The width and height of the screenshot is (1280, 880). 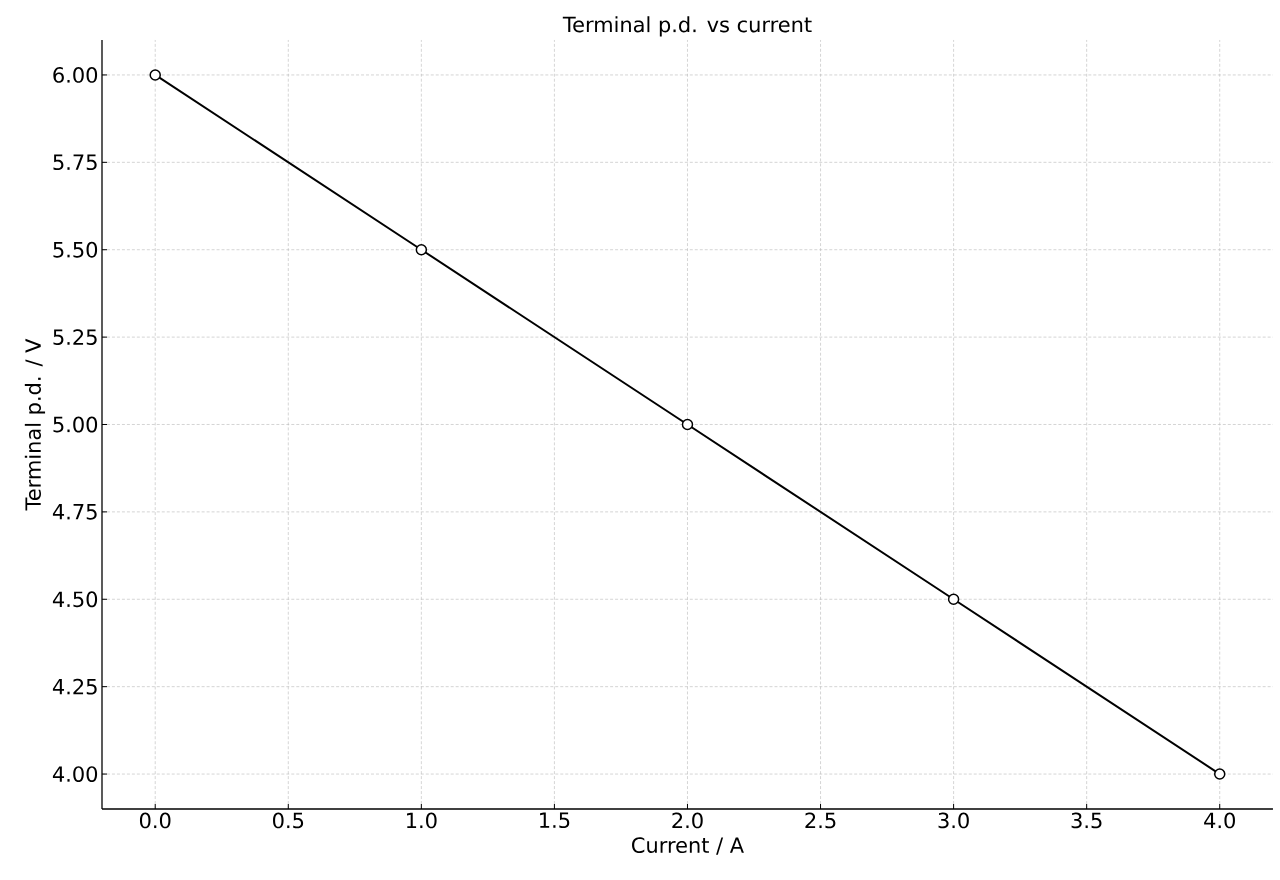 I want to click on y-tick-label: 4.00, so click(x=75, y=774).